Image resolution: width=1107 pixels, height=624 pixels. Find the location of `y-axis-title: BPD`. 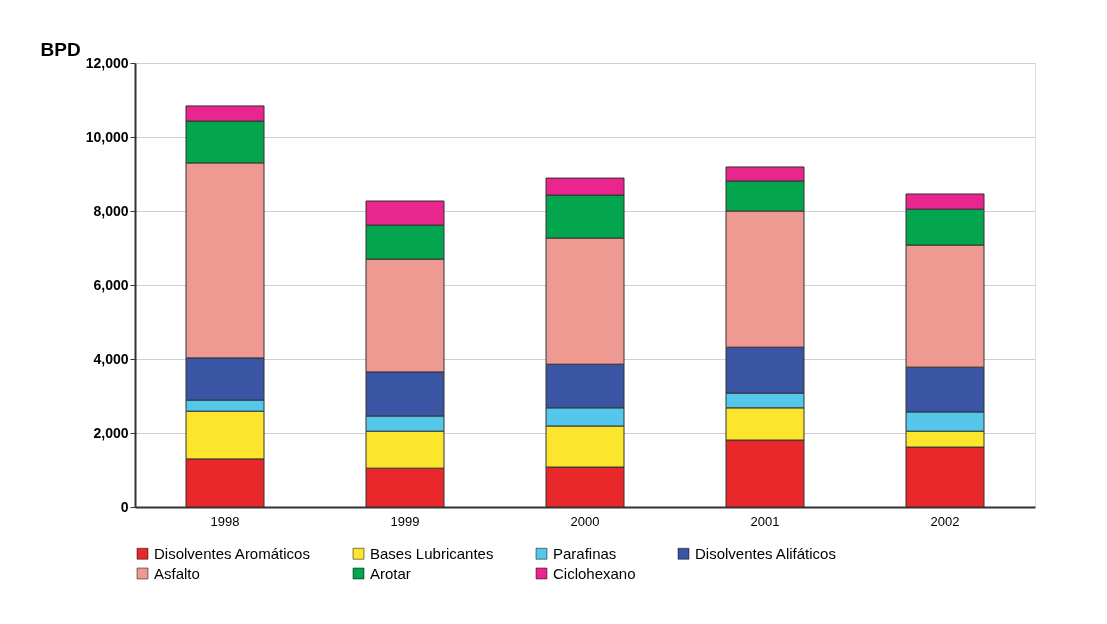

y-axis-title: BPD is located at coordinates (60, 49).